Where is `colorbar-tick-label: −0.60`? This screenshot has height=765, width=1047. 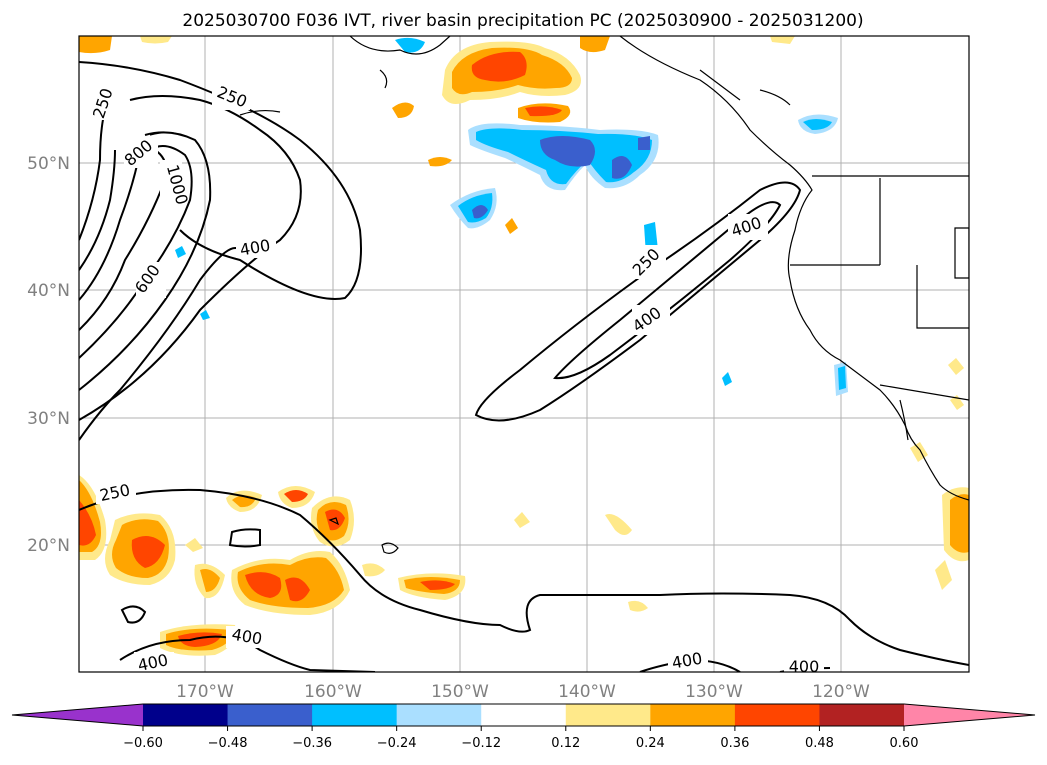
colorbar-tick-label: −0.60 is located at coordinates (143, 743).